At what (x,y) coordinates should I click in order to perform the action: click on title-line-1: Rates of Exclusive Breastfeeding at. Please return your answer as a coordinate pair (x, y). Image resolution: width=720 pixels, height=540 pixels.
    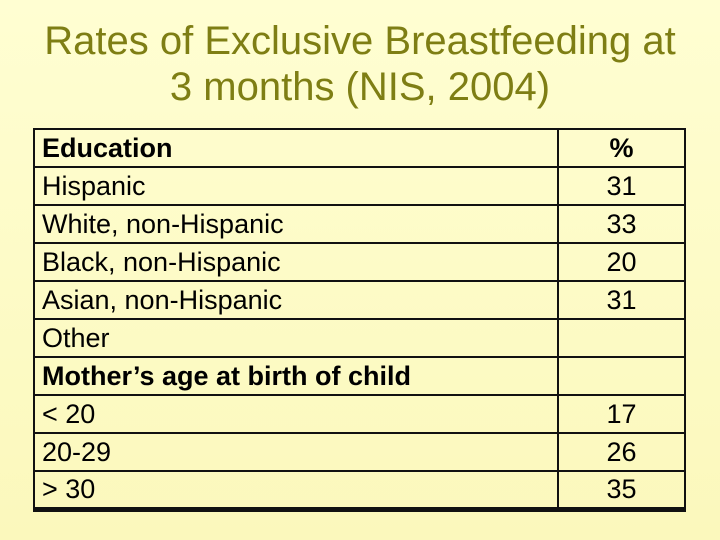
    Looking at the image, I should click on (360, 41).